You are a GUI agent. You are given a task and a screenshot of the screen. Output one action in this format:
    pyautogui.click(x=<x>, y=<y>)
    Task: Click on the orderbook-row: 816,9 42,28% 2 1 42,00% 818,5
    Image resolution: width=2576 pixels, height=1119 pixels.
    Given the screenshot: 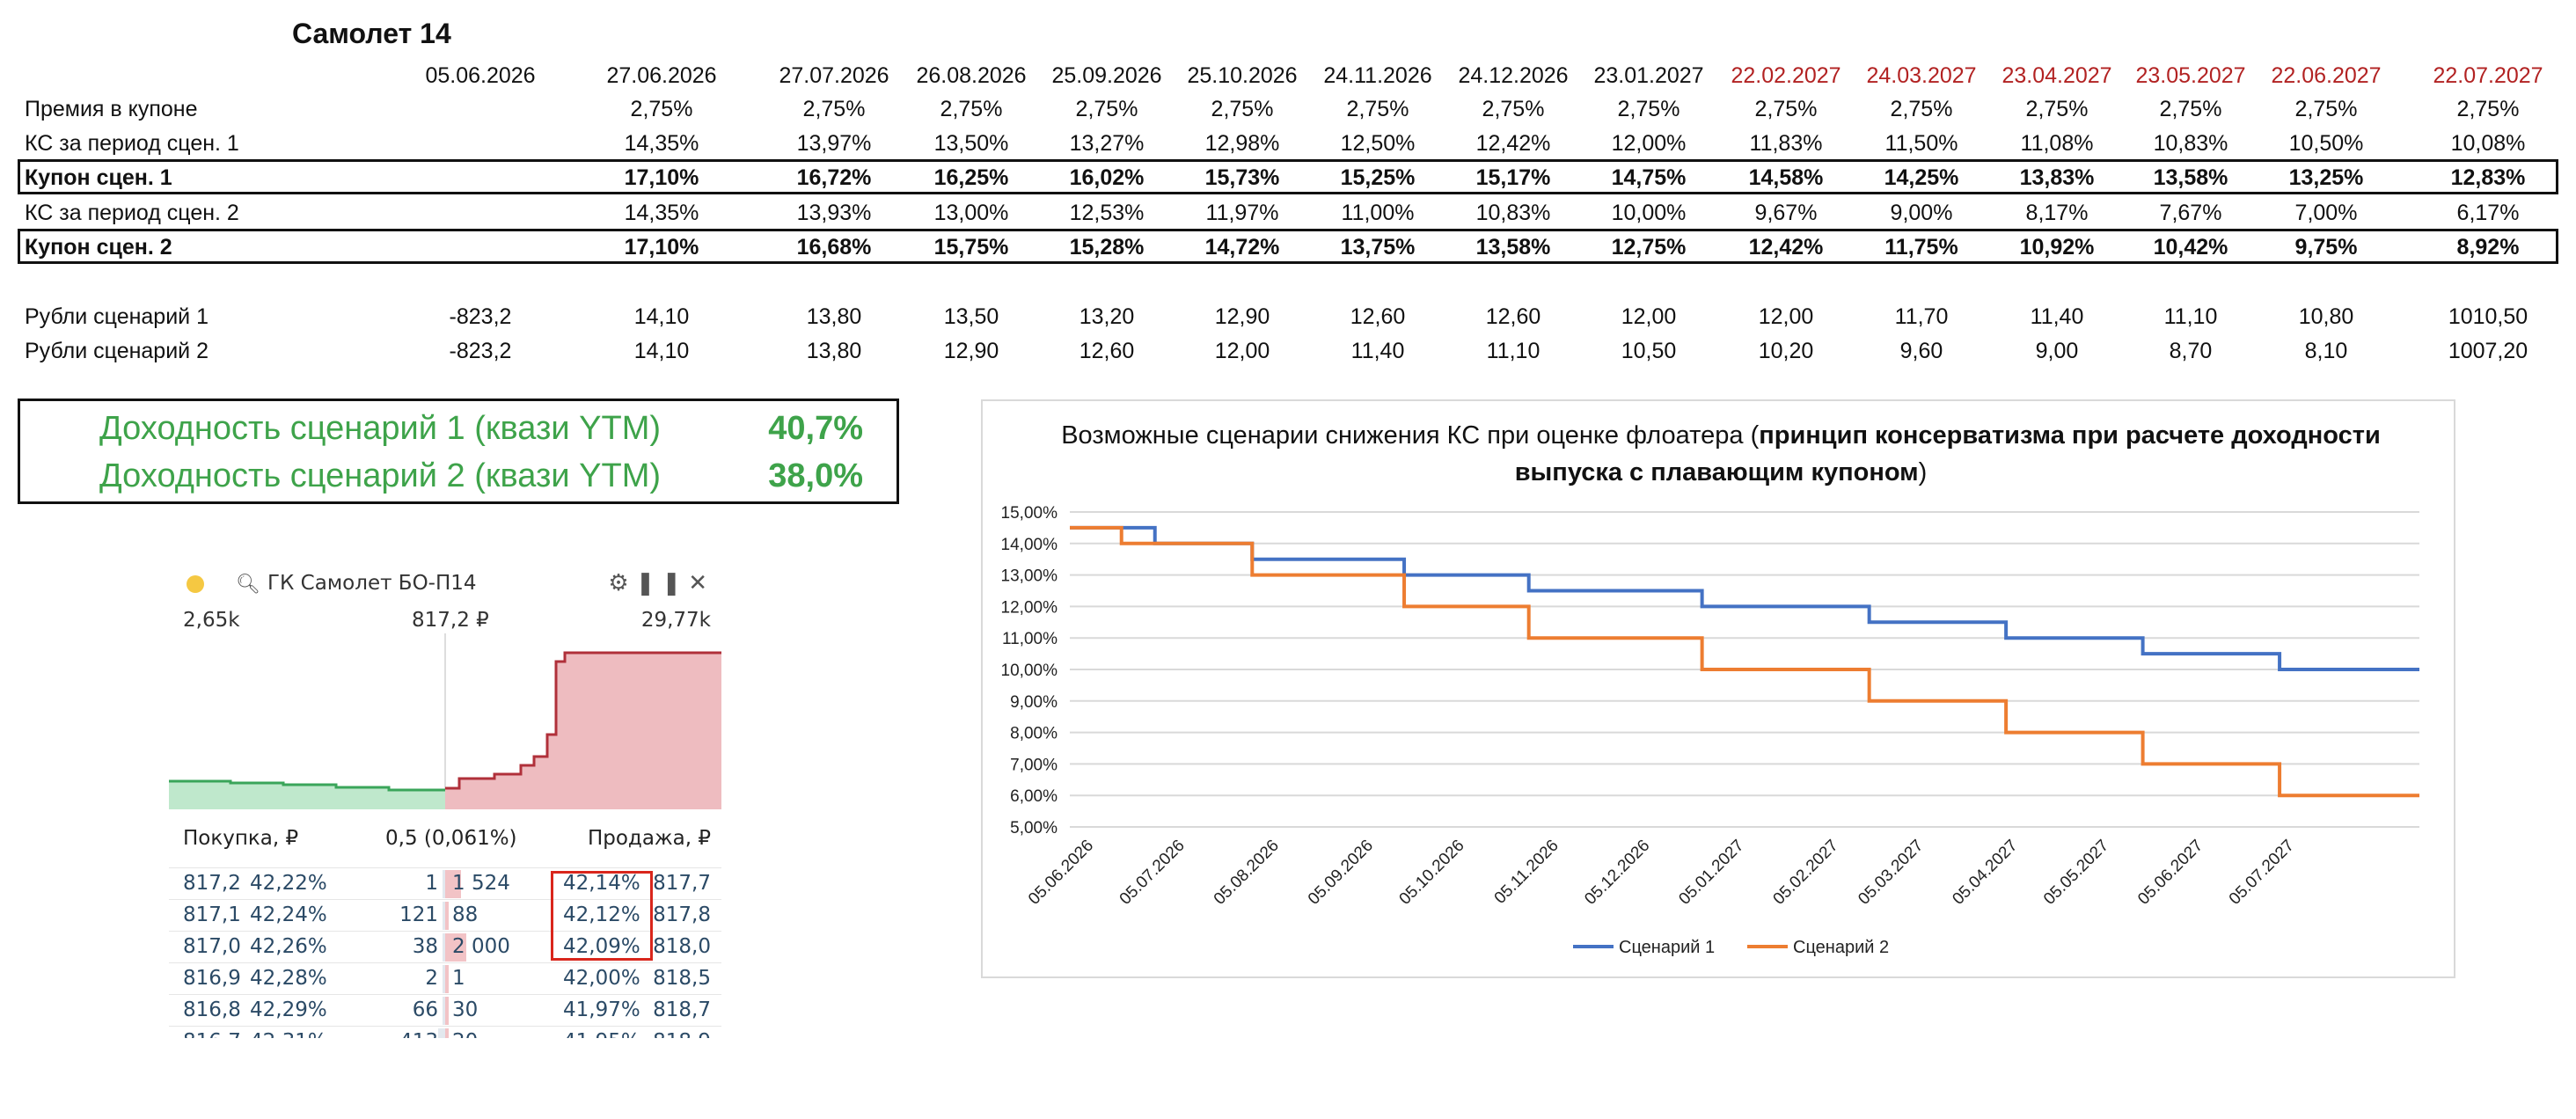 What is the action you would take?
    pyautogui.click(x=445, y=979)
    